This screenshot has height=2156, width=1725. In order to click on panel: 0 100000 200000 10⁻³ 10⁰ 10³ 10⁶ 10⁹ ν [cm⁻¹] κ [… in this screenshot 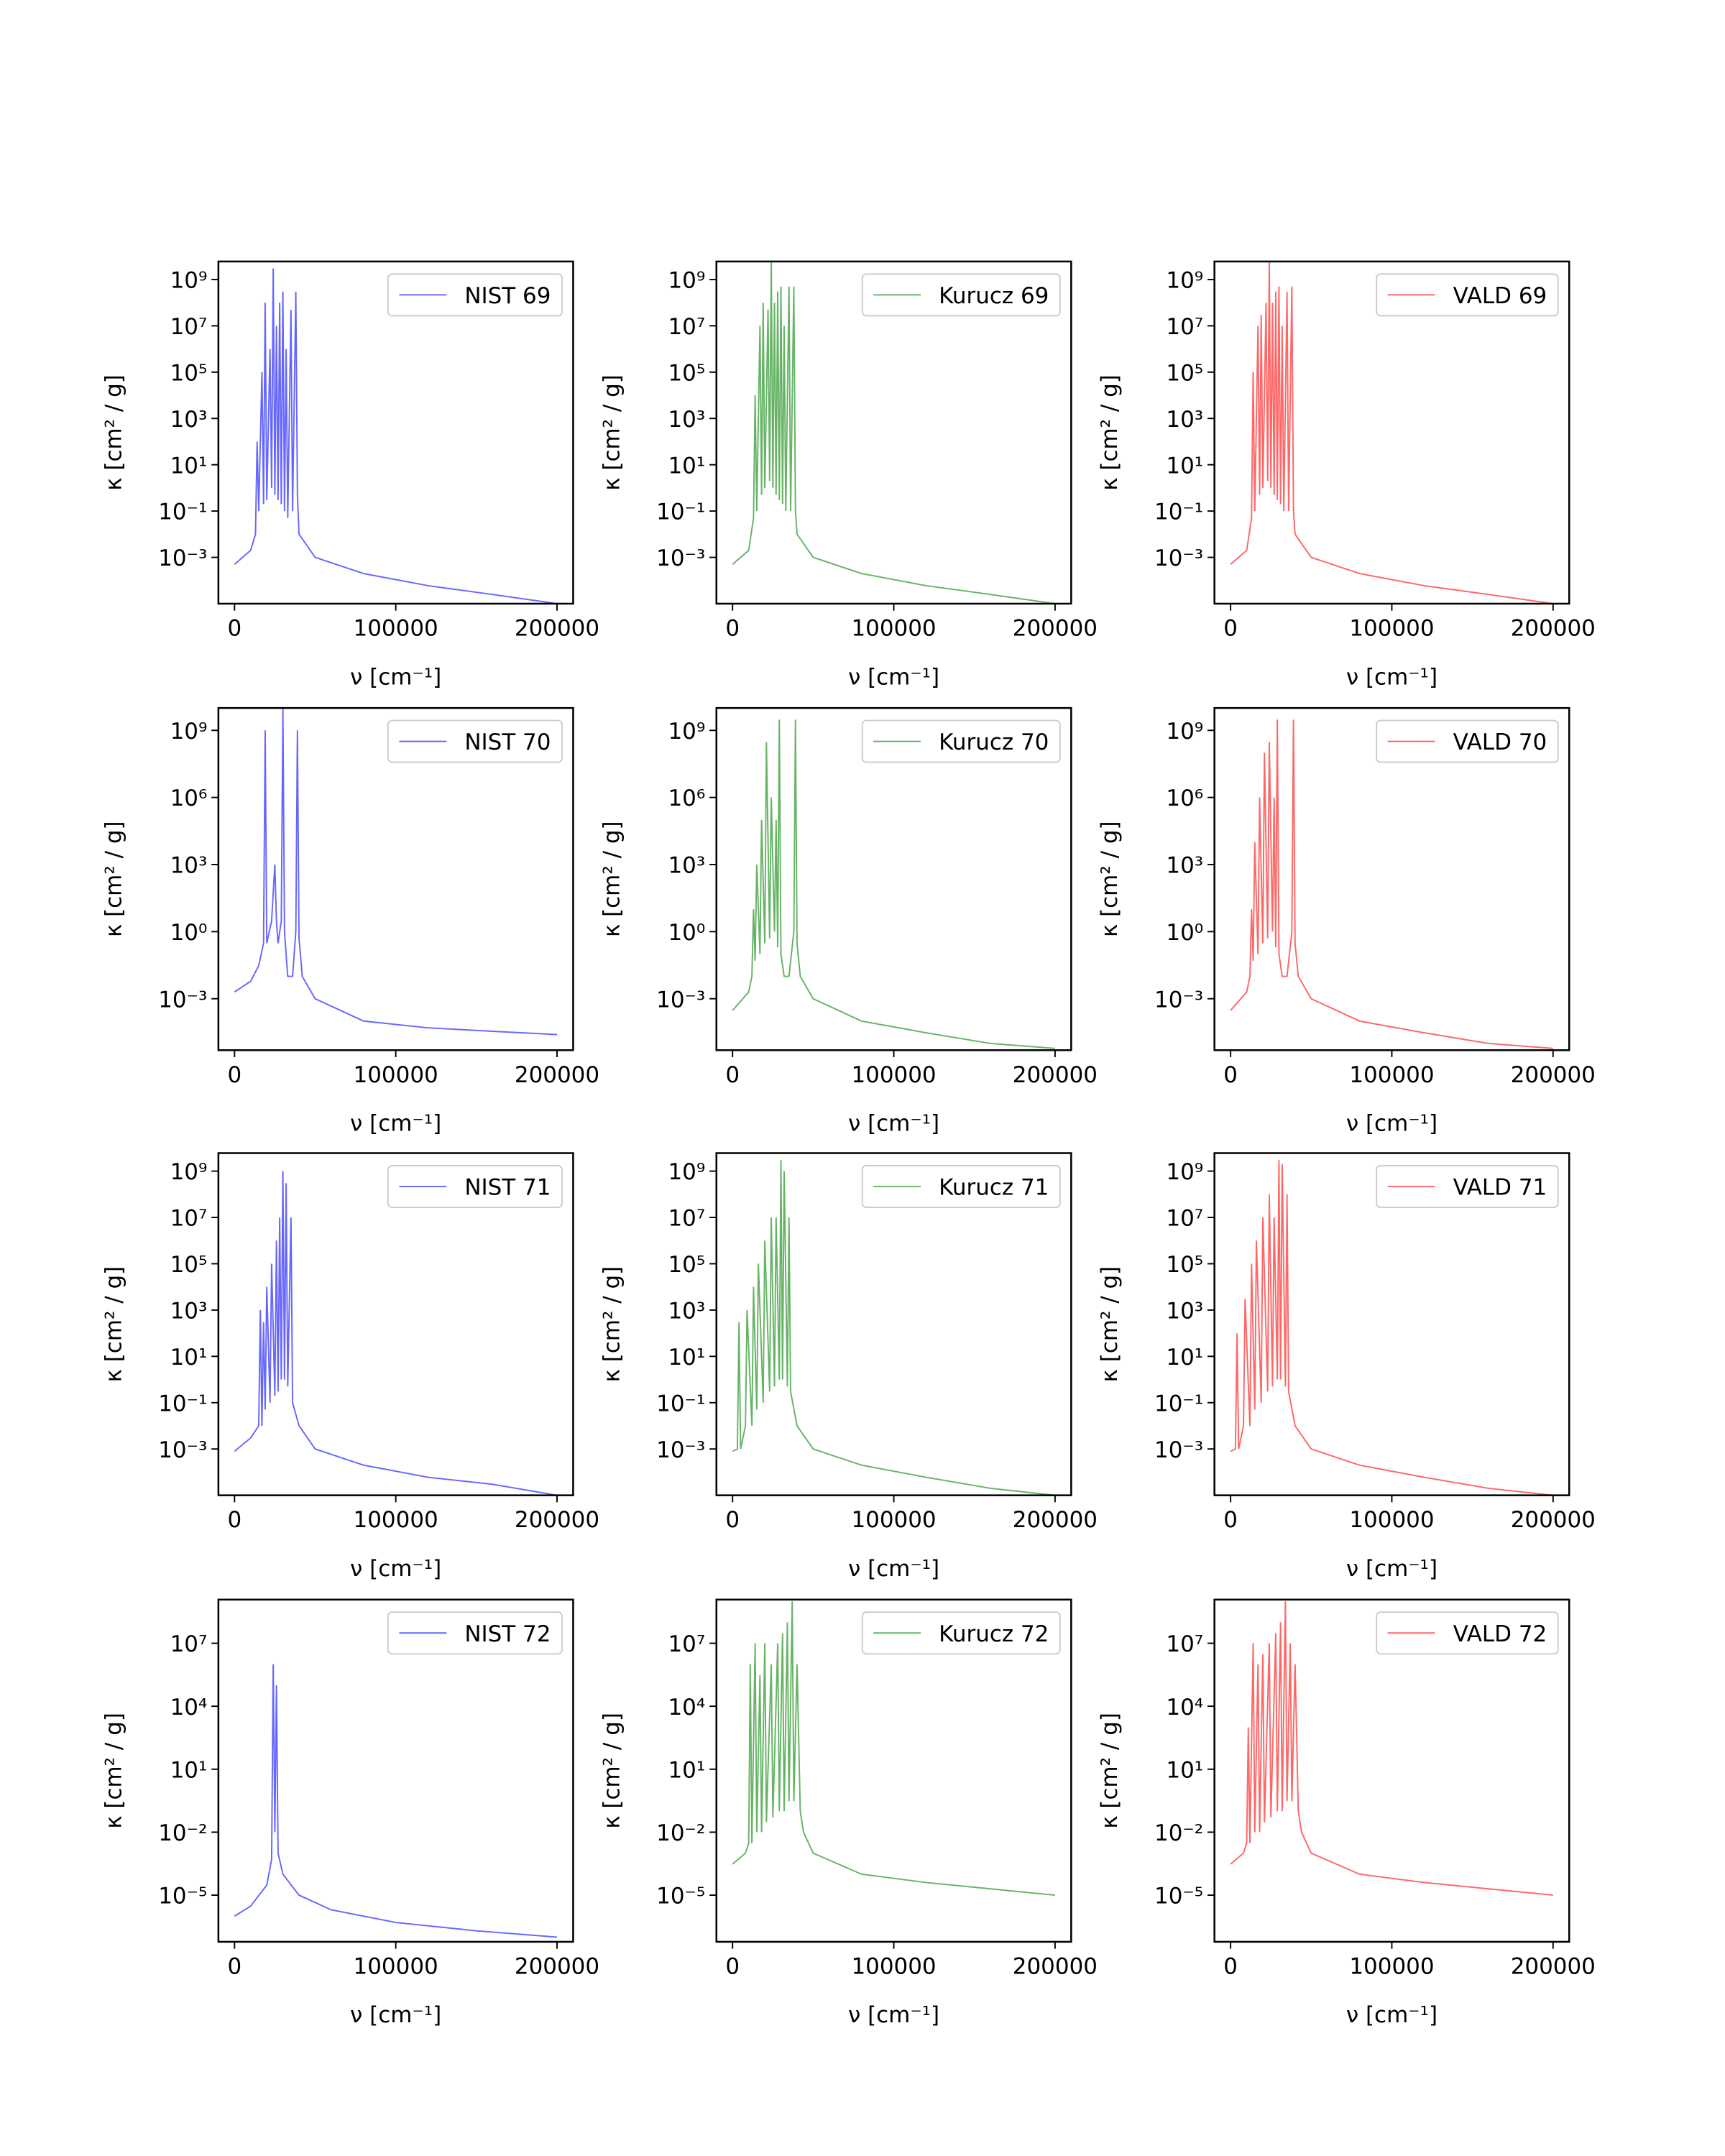, I will do `click(848, 921)`.